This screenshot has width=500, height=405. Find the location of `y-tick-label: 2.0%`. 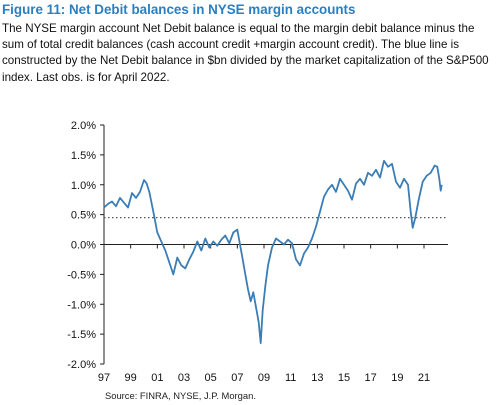

y-tick-label: 2.0% is located at coordinates (83, 126).